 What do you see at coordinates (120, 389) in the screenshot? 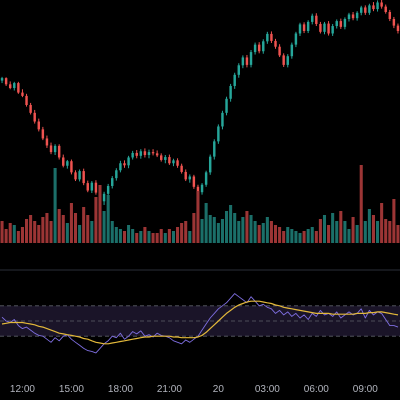
I see `x-tick-label: 18:00` at bounding box center [120, 389].